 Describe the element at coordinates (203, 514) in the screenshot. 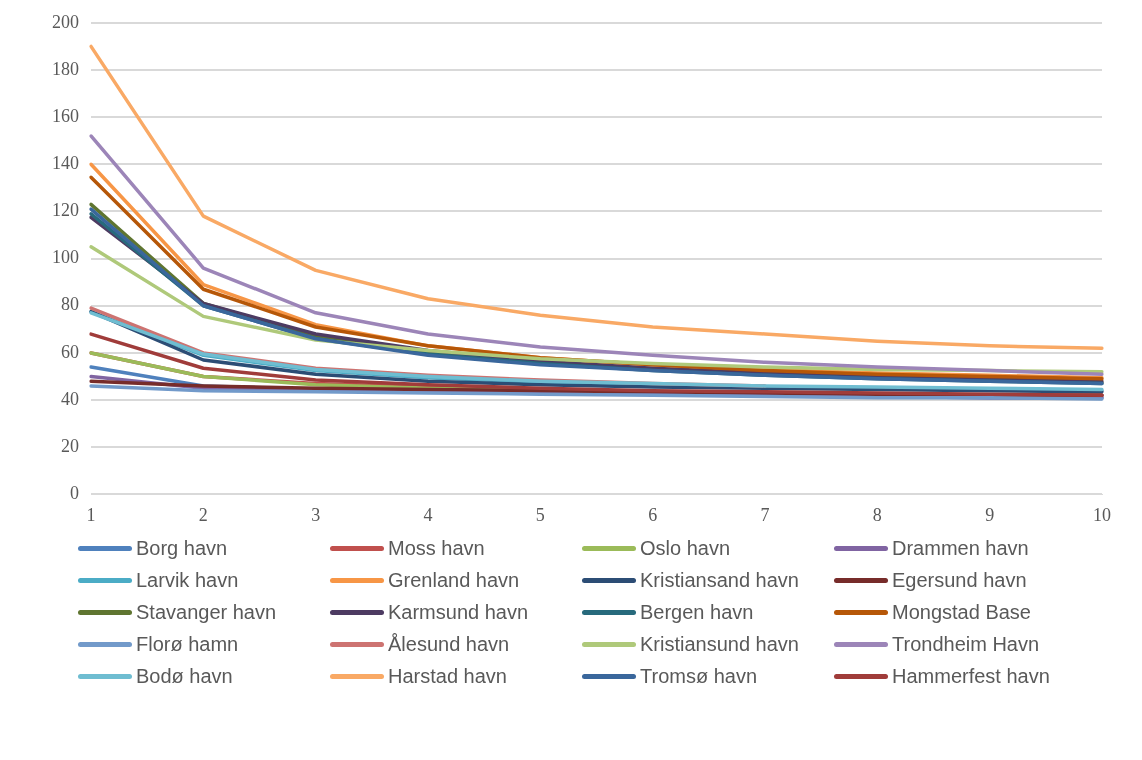

I see `x-tick-label: 2` at that location.